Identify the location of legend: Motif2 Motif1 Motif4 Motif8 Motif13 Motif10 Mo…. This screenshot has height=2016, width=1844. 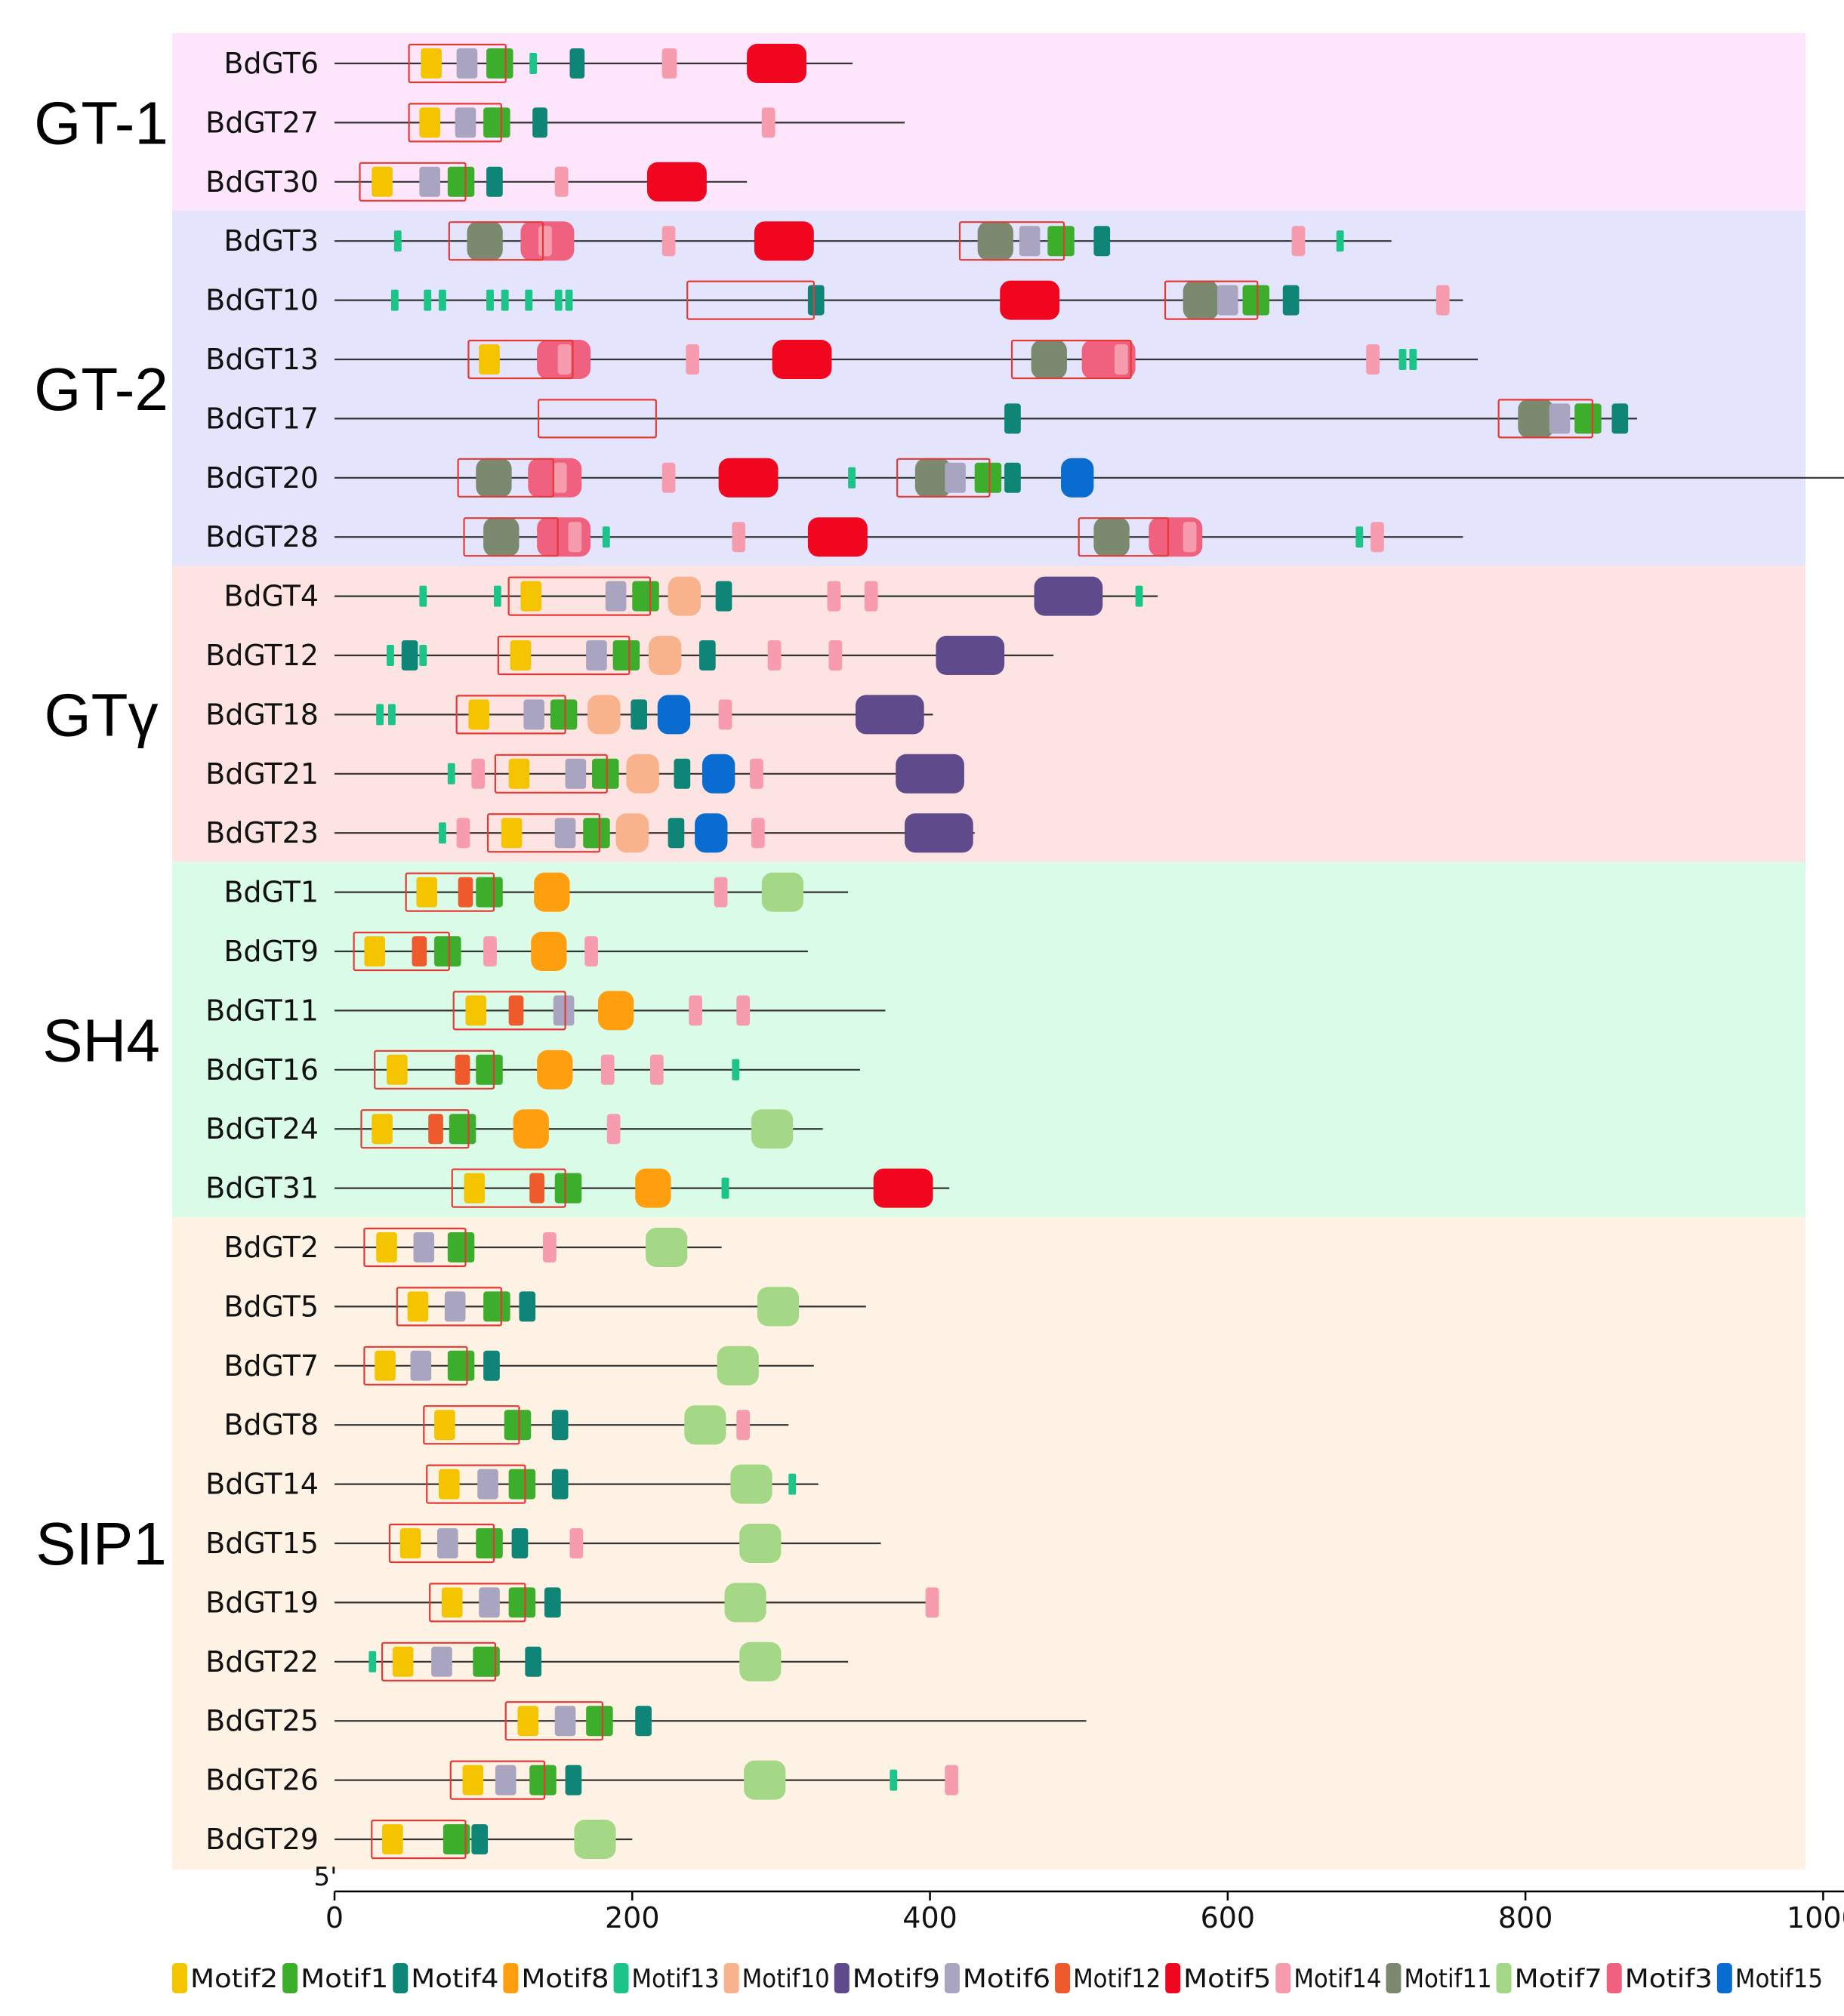
(998, 1979).